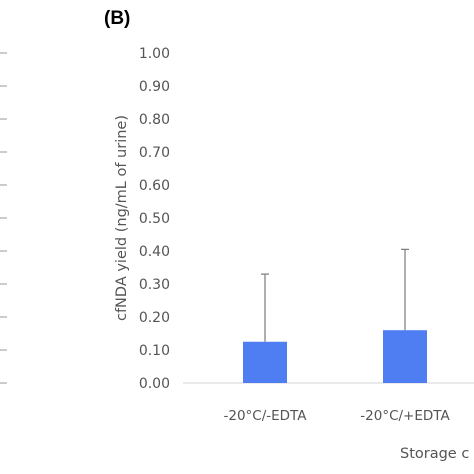  I want to click on y-tick-label: 0.00, so click(154, 384).